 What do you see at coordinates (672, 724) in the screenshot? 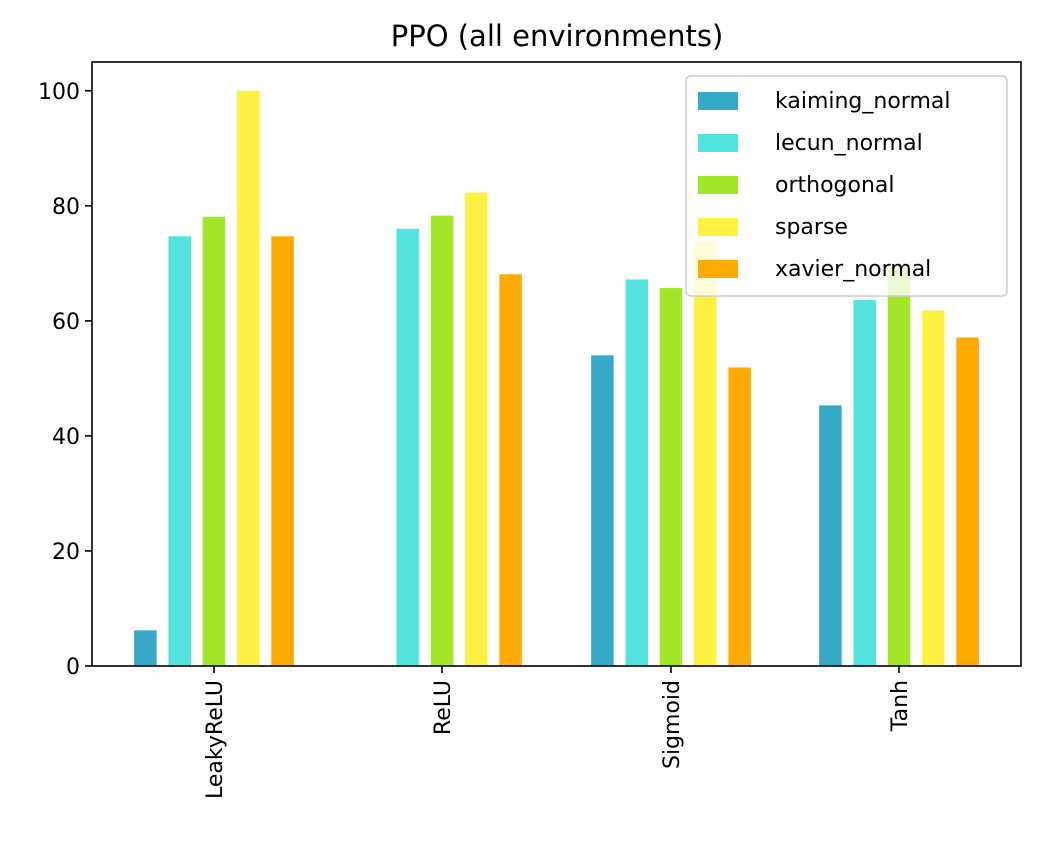
I see `x-tick-label-sigmoid: Sigmoid` at bounding box center [672, 724].